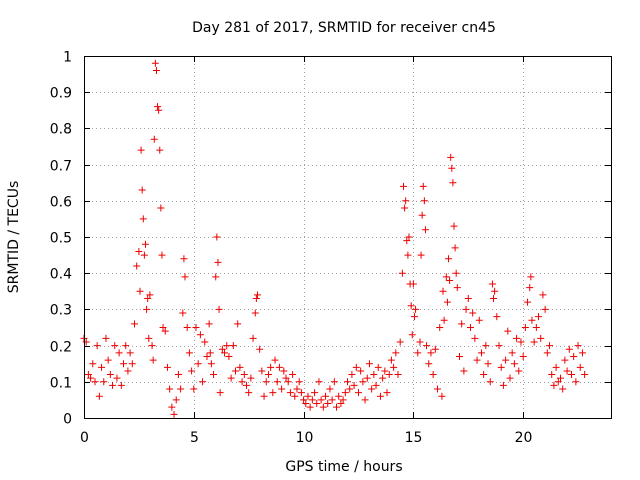 The height and width of the screenshot is (480, 640). What do you see at coordinates (414, 438) in the screenshot?
I see `x-tick-label: 15` at bounding box center [414, 438].